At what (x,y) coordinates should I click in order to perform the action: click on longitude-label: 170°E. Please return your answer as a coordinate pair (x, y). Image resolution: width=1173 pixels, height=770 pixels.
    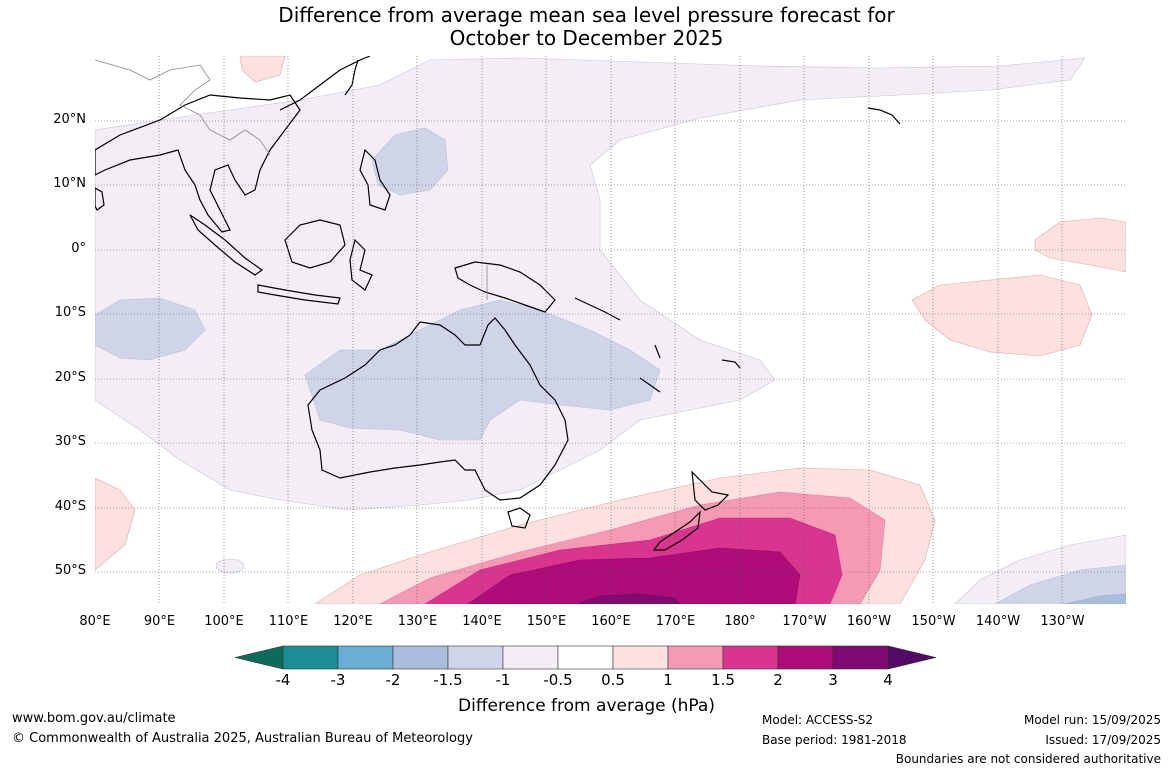
    Looking at the image, I should click on (675, 621).